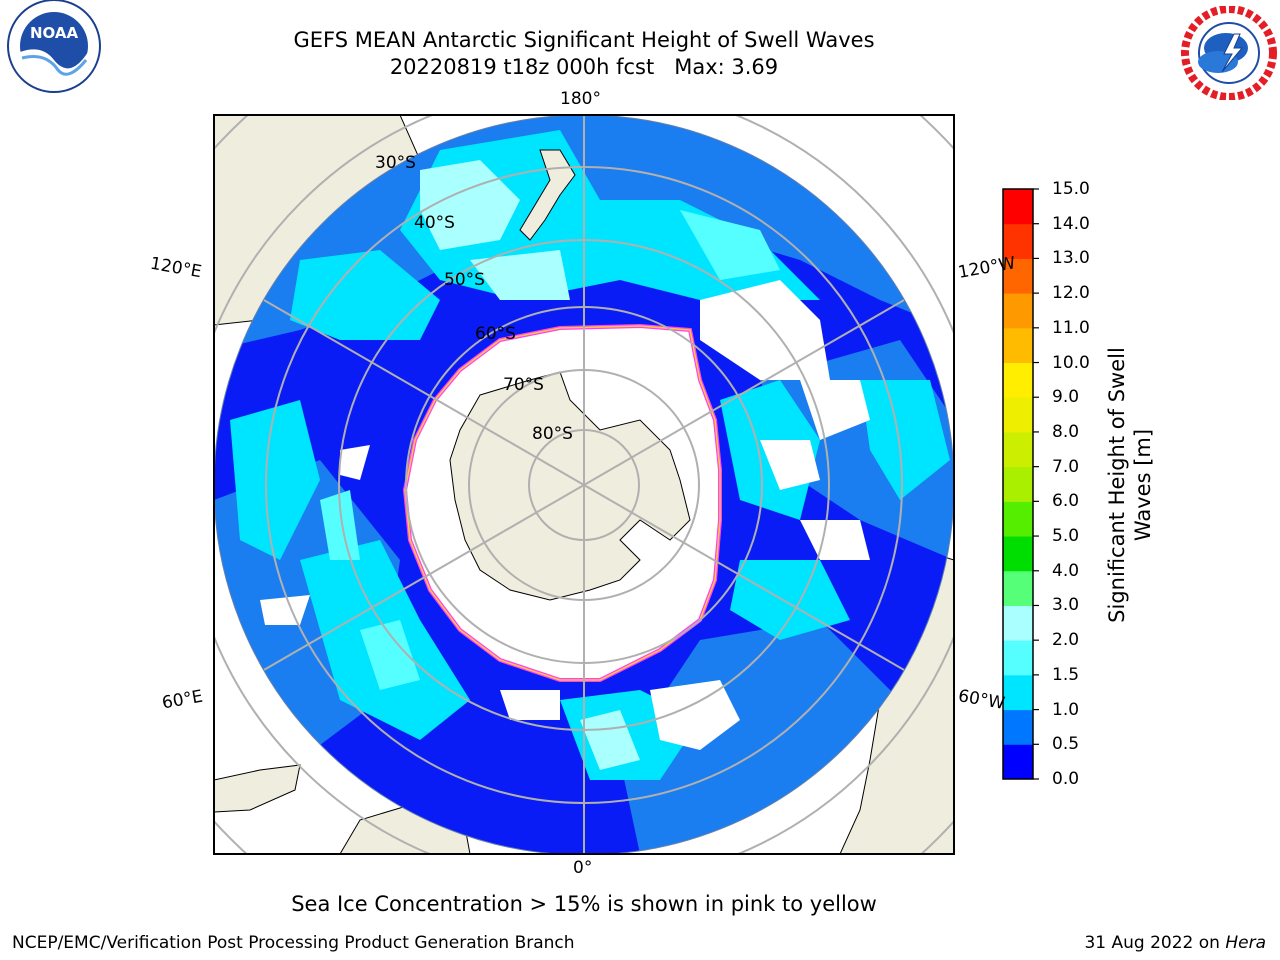  I want to click on colorbar-tick-label: 8.0, so click(1066, 431).